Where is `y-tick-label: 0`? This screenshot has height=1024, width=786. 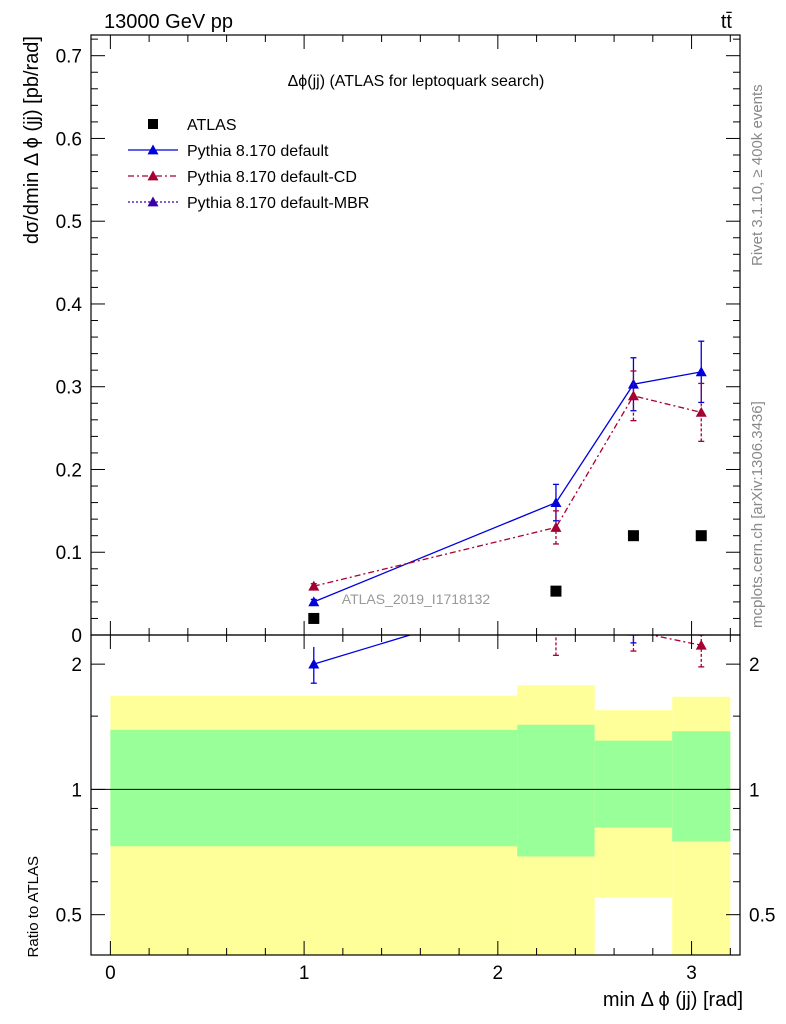
y-tick-label: 0 is located at coordinates (76, 636).